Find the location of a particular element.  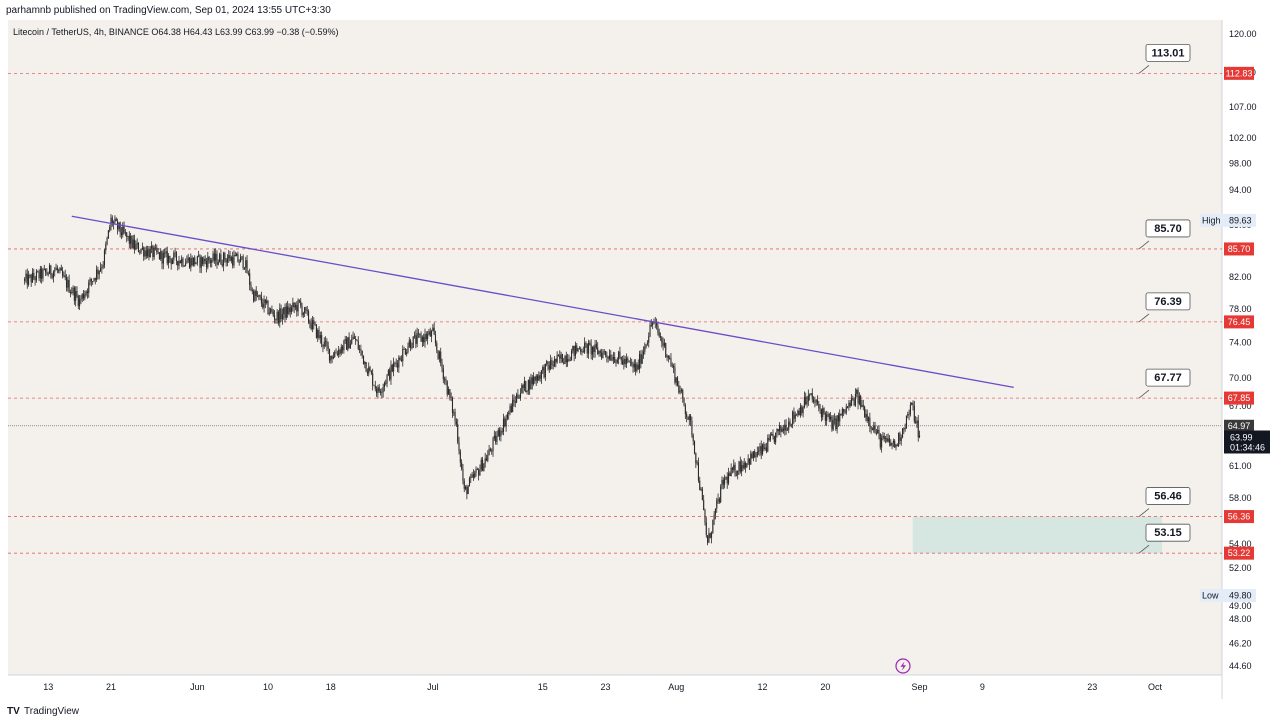

lightning-event-icon is located at coordinates (903, 666).